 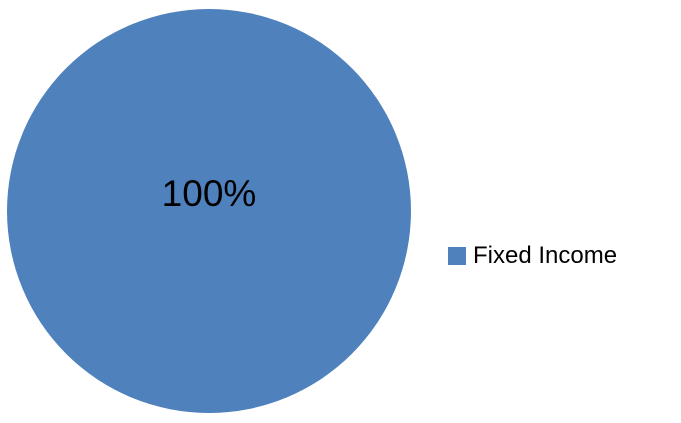 I want to click on chart-legend: Fixed Income, so click(x=532, y=256).